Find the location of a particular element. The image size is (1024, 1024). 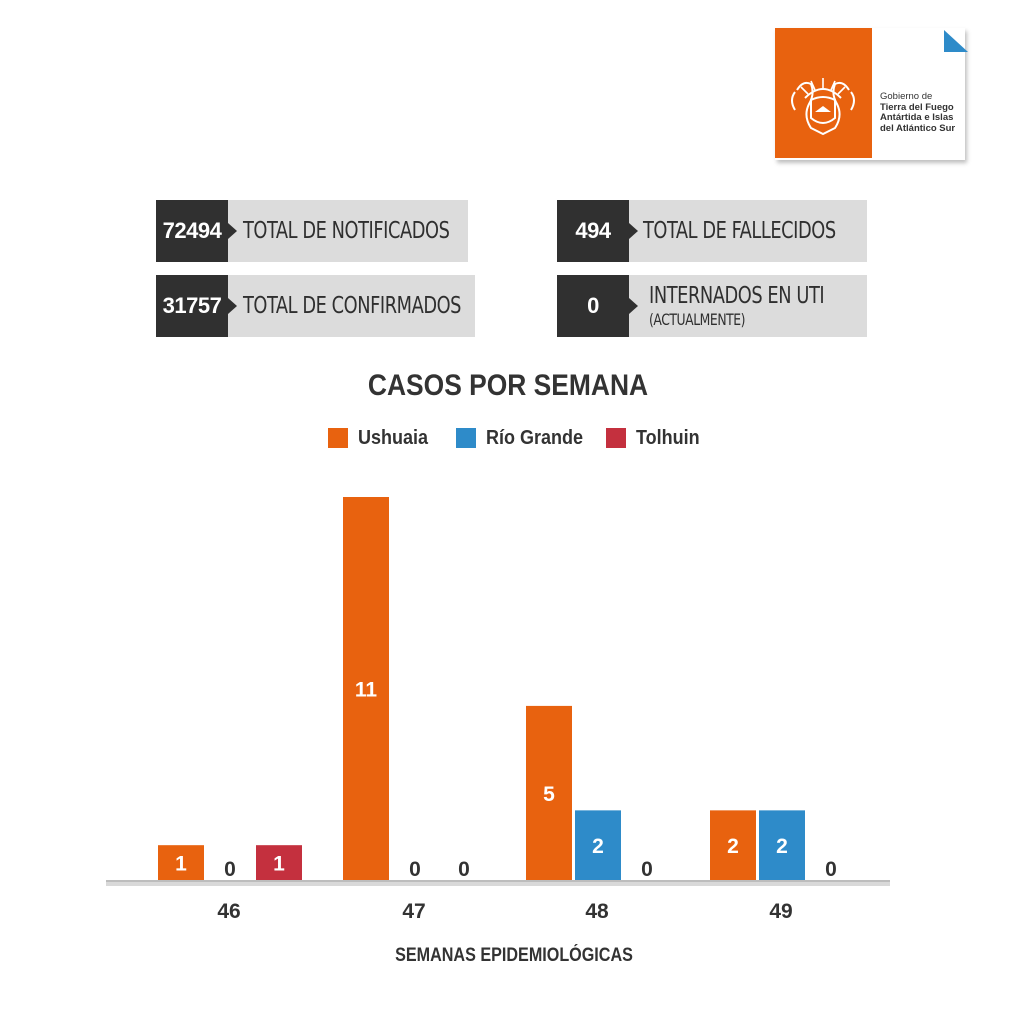

logo-line-3: Antártida e Islas is located at coordinates (917, 117).